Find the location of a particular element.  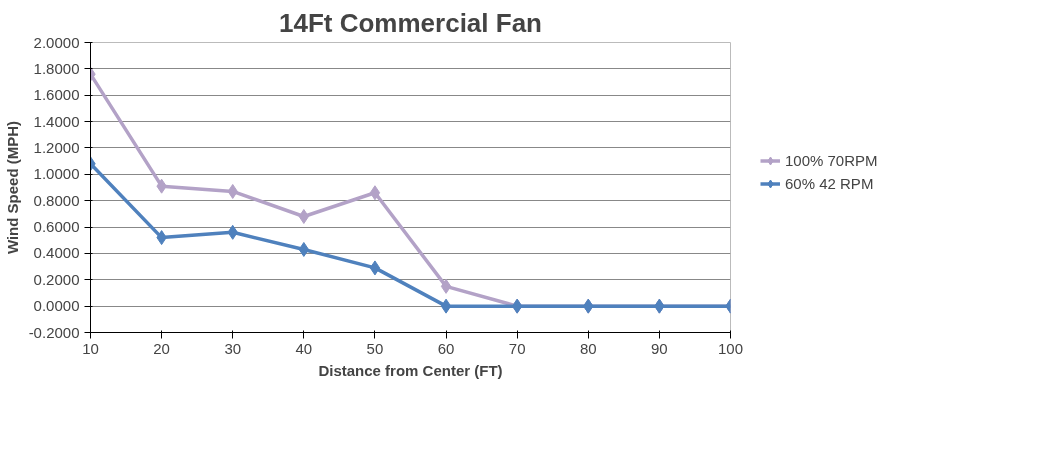

x-tick-label: 100 is located at coordinates (730, 348).